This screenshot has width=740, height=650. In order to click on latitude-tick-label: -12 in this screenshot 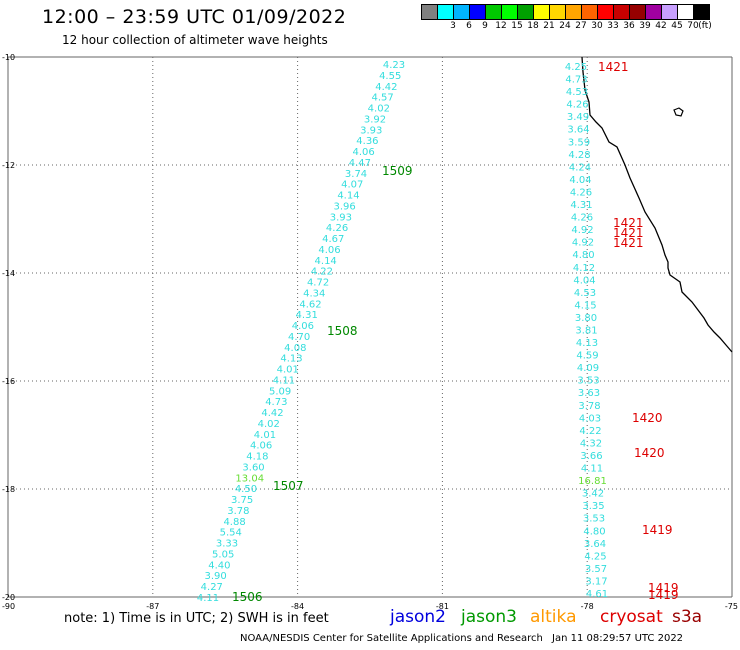, I will do `click(8, 165)`.